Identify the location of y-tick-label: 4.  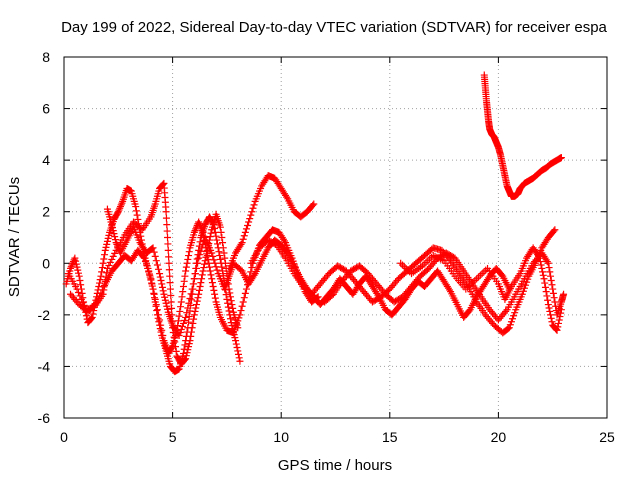
(46, 160).